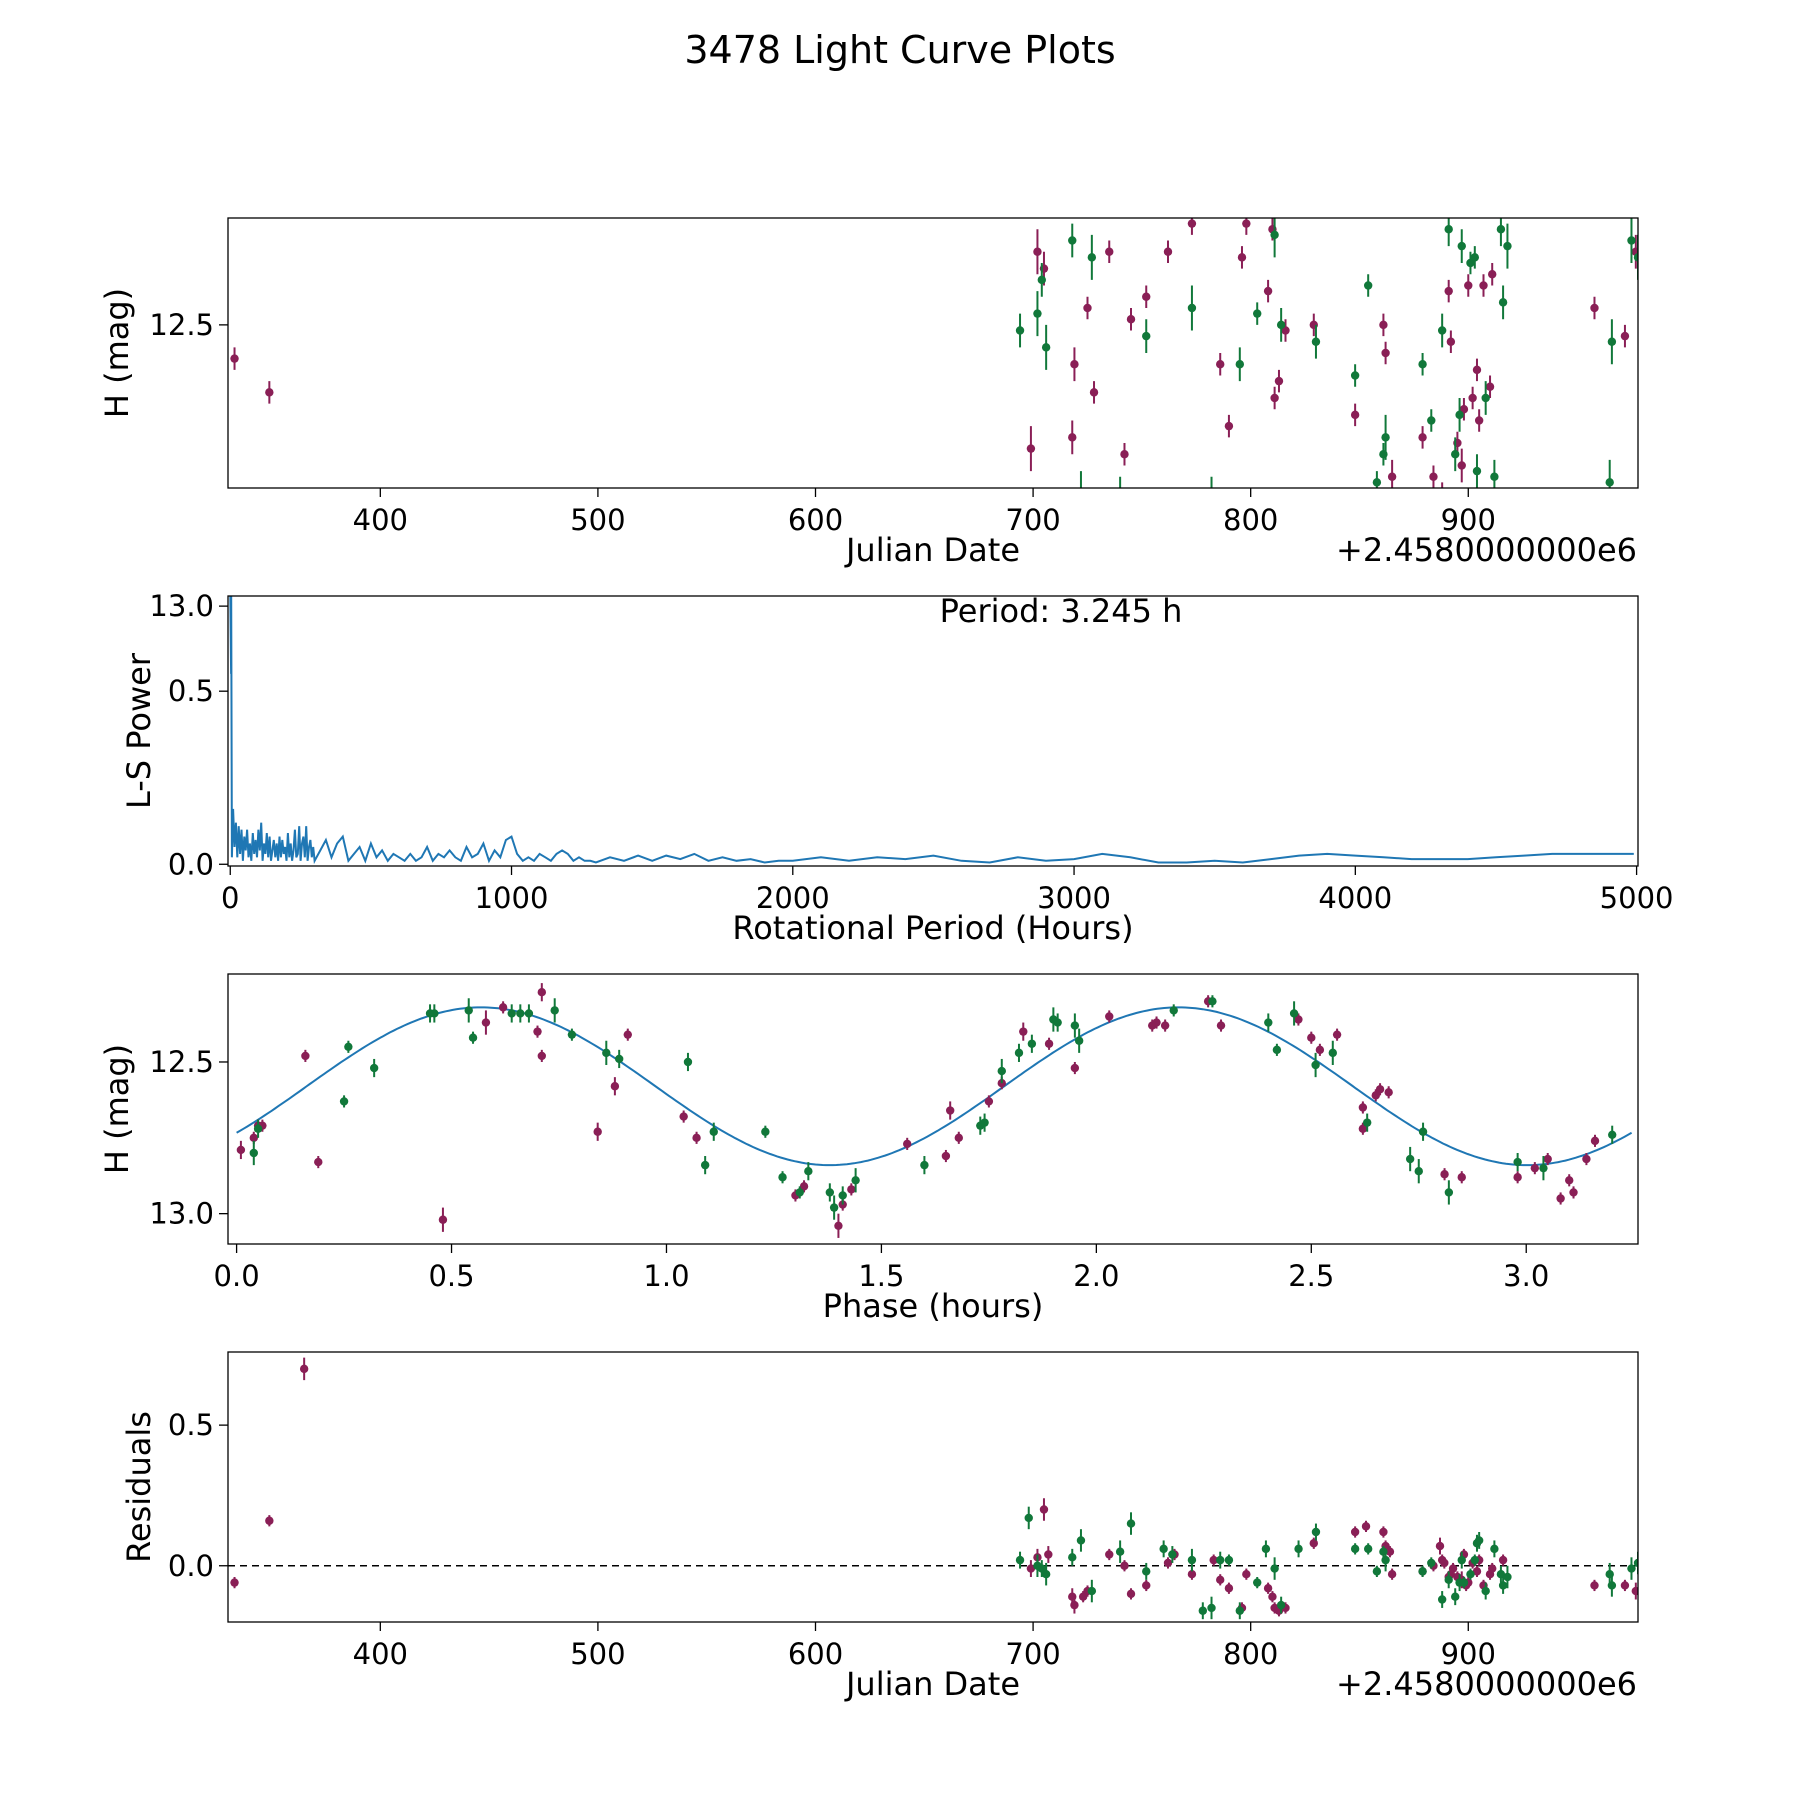 The width and height of the screenshot is (1800, 1800). I want to click on phased-ytick-label: 13.0, so click(181, 1214).